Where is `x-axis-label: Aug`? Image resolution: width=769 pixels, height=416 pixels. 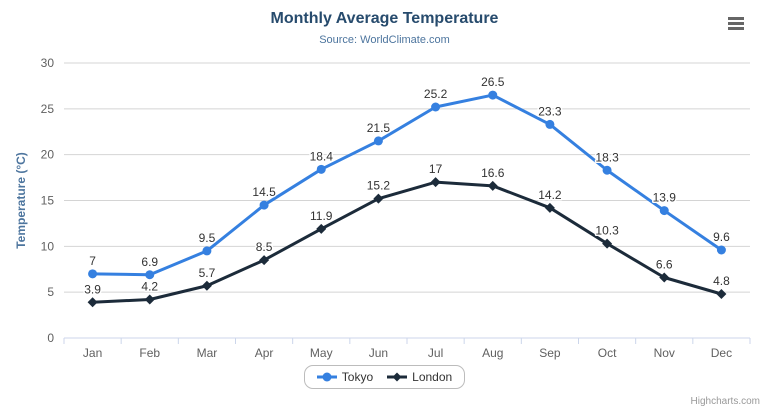
x-axis-label: Aug is located at coordinates (492, 353).